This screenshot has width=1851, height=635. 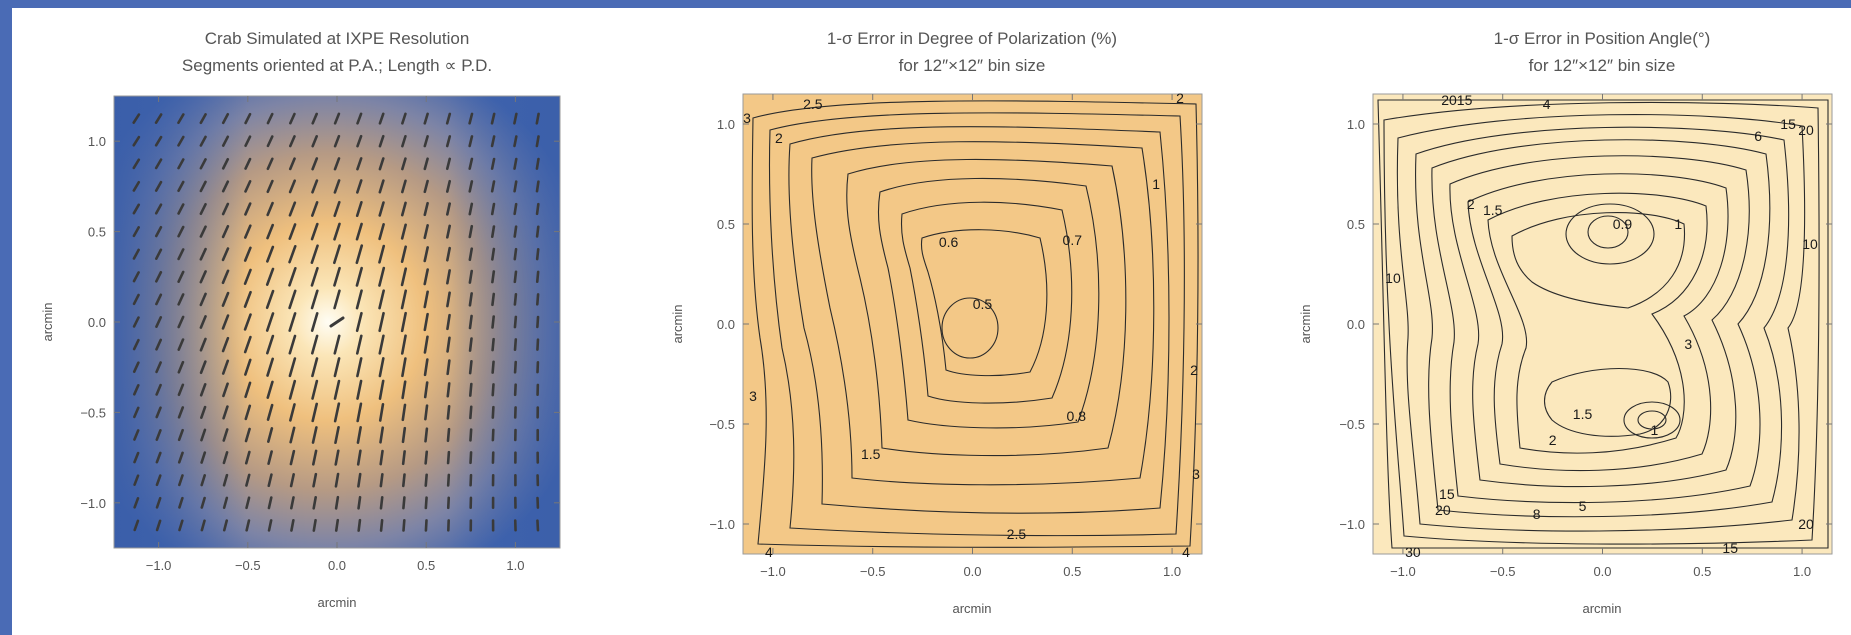 I want to click on chart2-subtitle: for 12″×12″ bin size, so click(x=972, y=65).